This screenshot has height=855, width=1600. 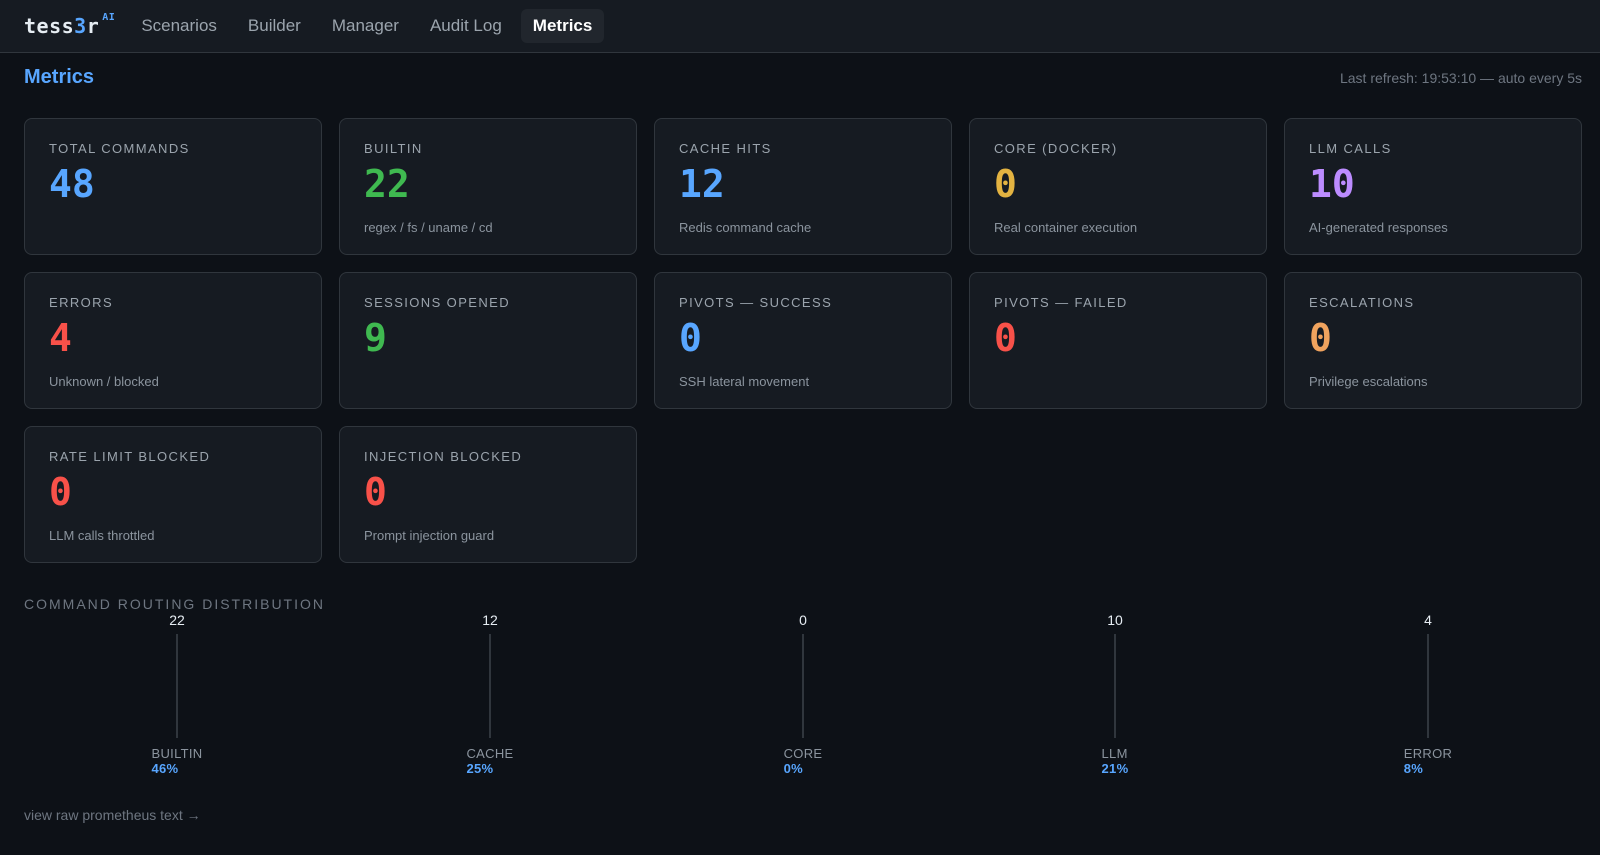 What do you see at coordinates (80, 26) in the screenshot?
I see `logo-text-three: 3` at bounding box center [80, 26].